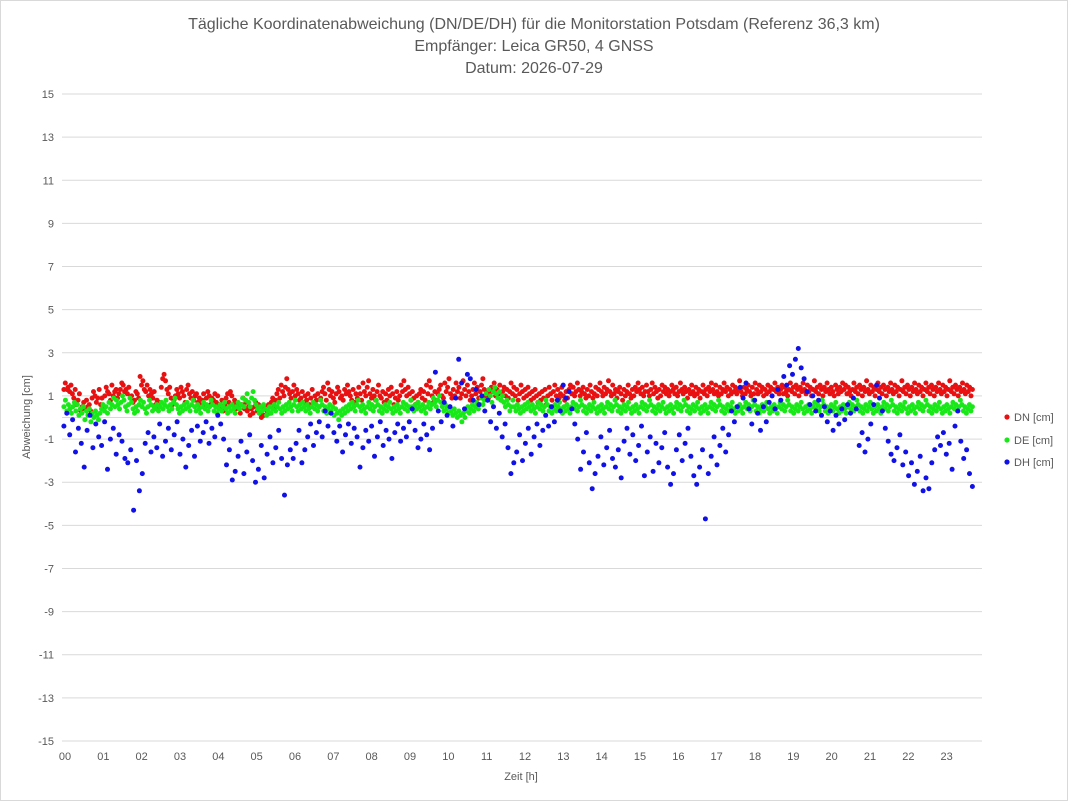 The image size is (1068, 801). I want to click on chart-title-line-3: Datum: 2026-07-29, so click(534, 68).